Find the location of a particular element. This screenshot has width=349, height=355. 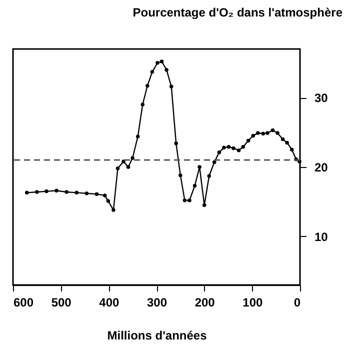

y-axis-title: Pourcentage d'O₂ dans l'atmosphère is located at coordinates (237, 13).